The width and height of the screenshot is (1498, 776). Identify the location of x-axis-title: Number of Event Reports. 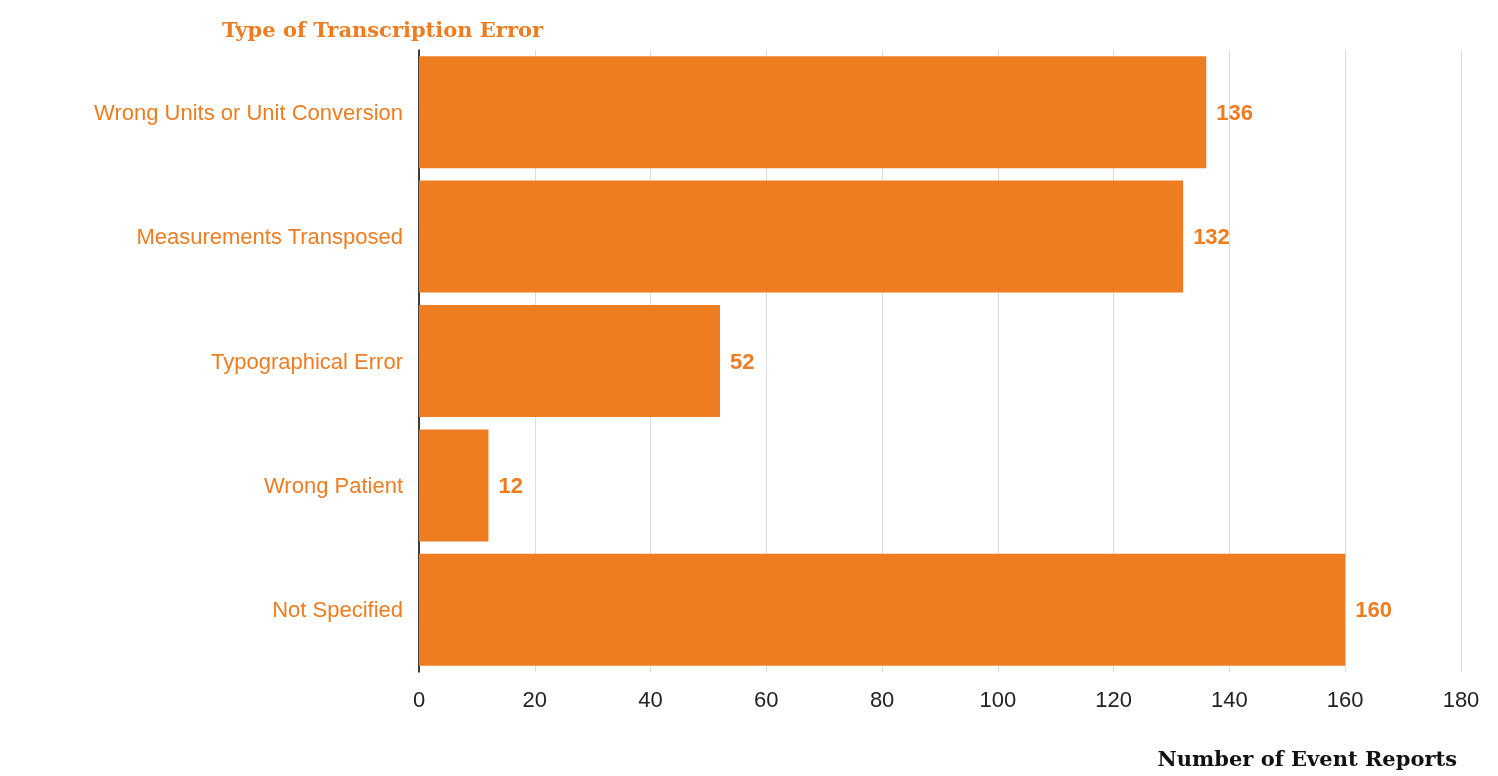
(1307, 758).